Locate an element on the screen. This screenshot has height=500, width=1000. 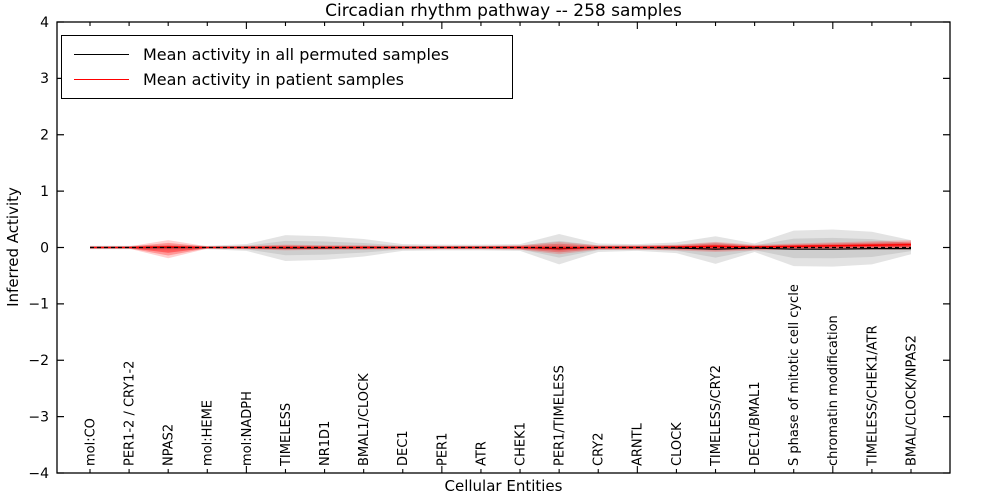
x-tick-label: NPAS2 is located at coordinates (169, 445).